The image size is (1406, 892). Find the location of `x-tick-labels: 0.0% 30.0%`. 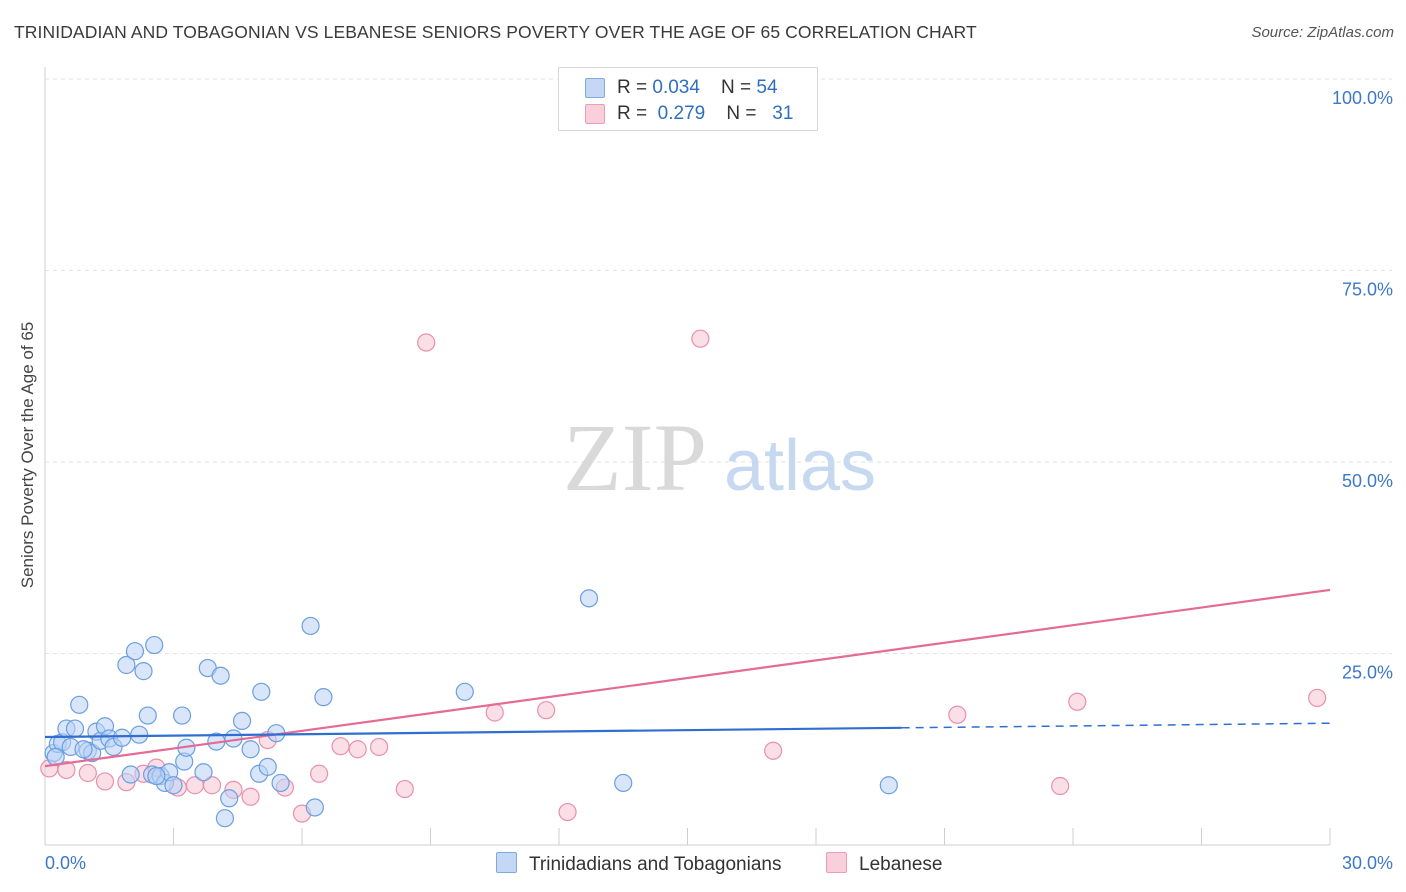

x-tick-labels: 0.0% 30.0% is located at coordinates (719, 863).